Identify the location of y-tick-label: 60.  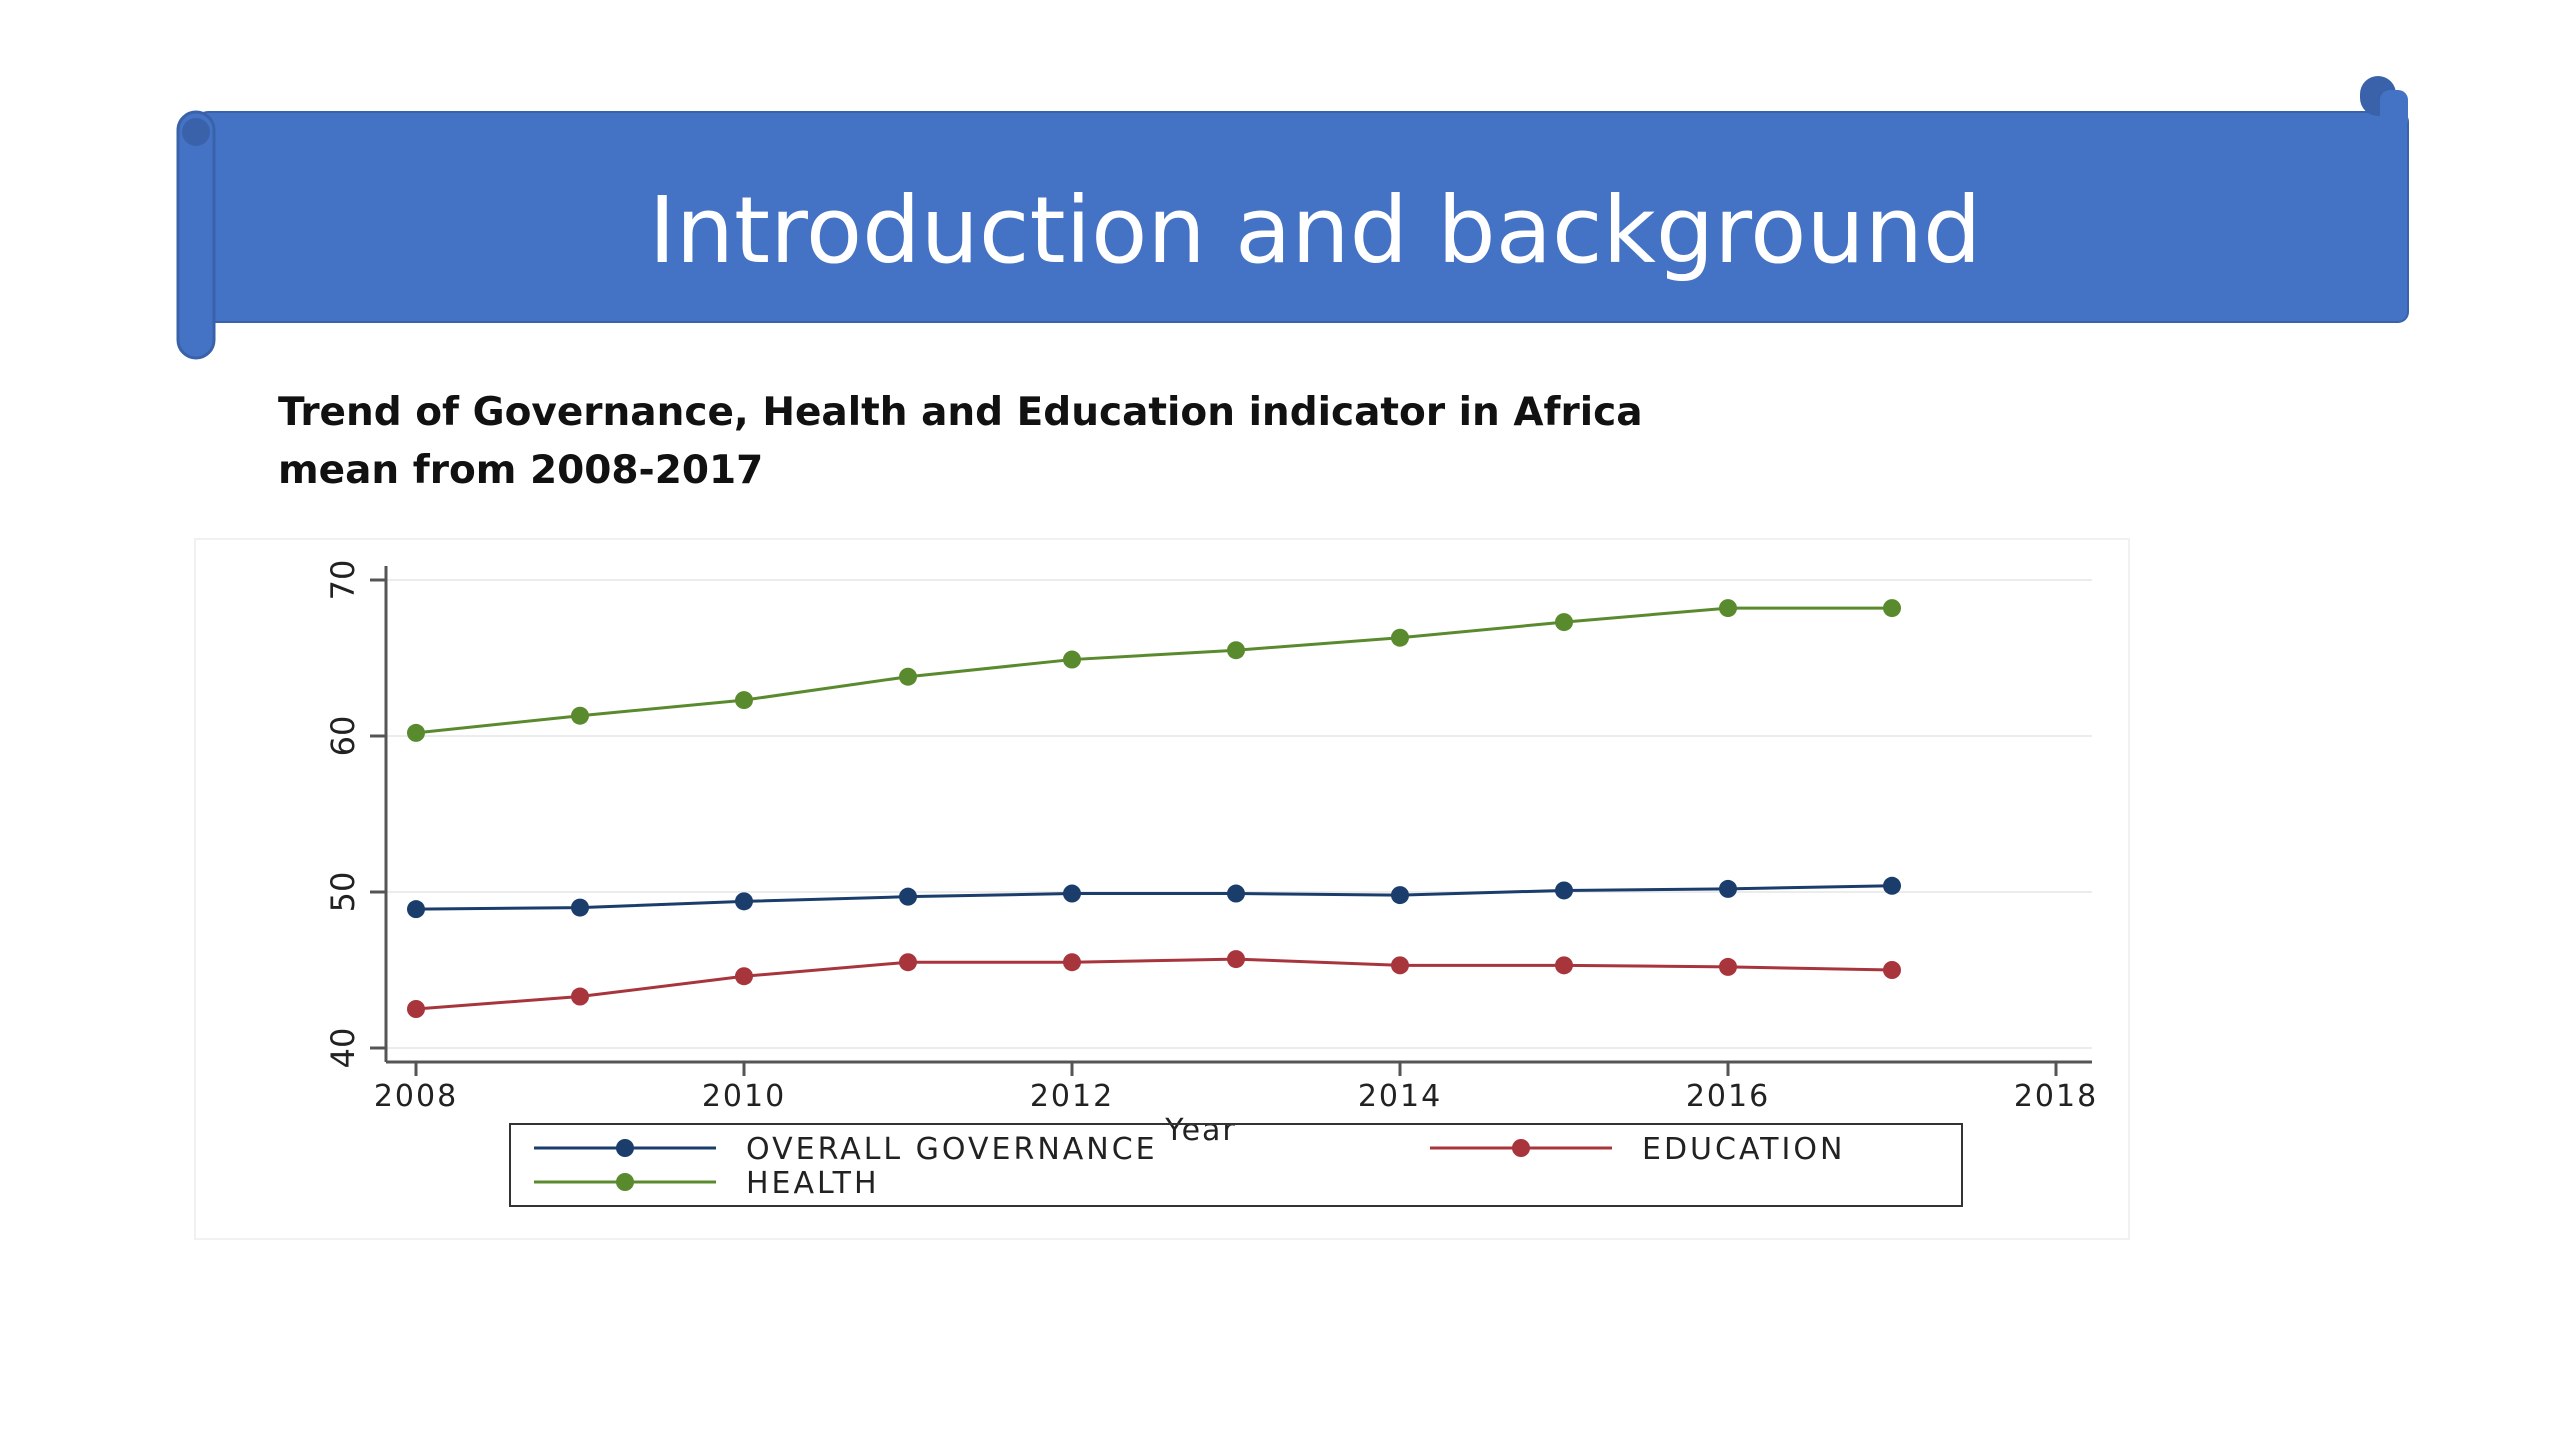
(343, 736).